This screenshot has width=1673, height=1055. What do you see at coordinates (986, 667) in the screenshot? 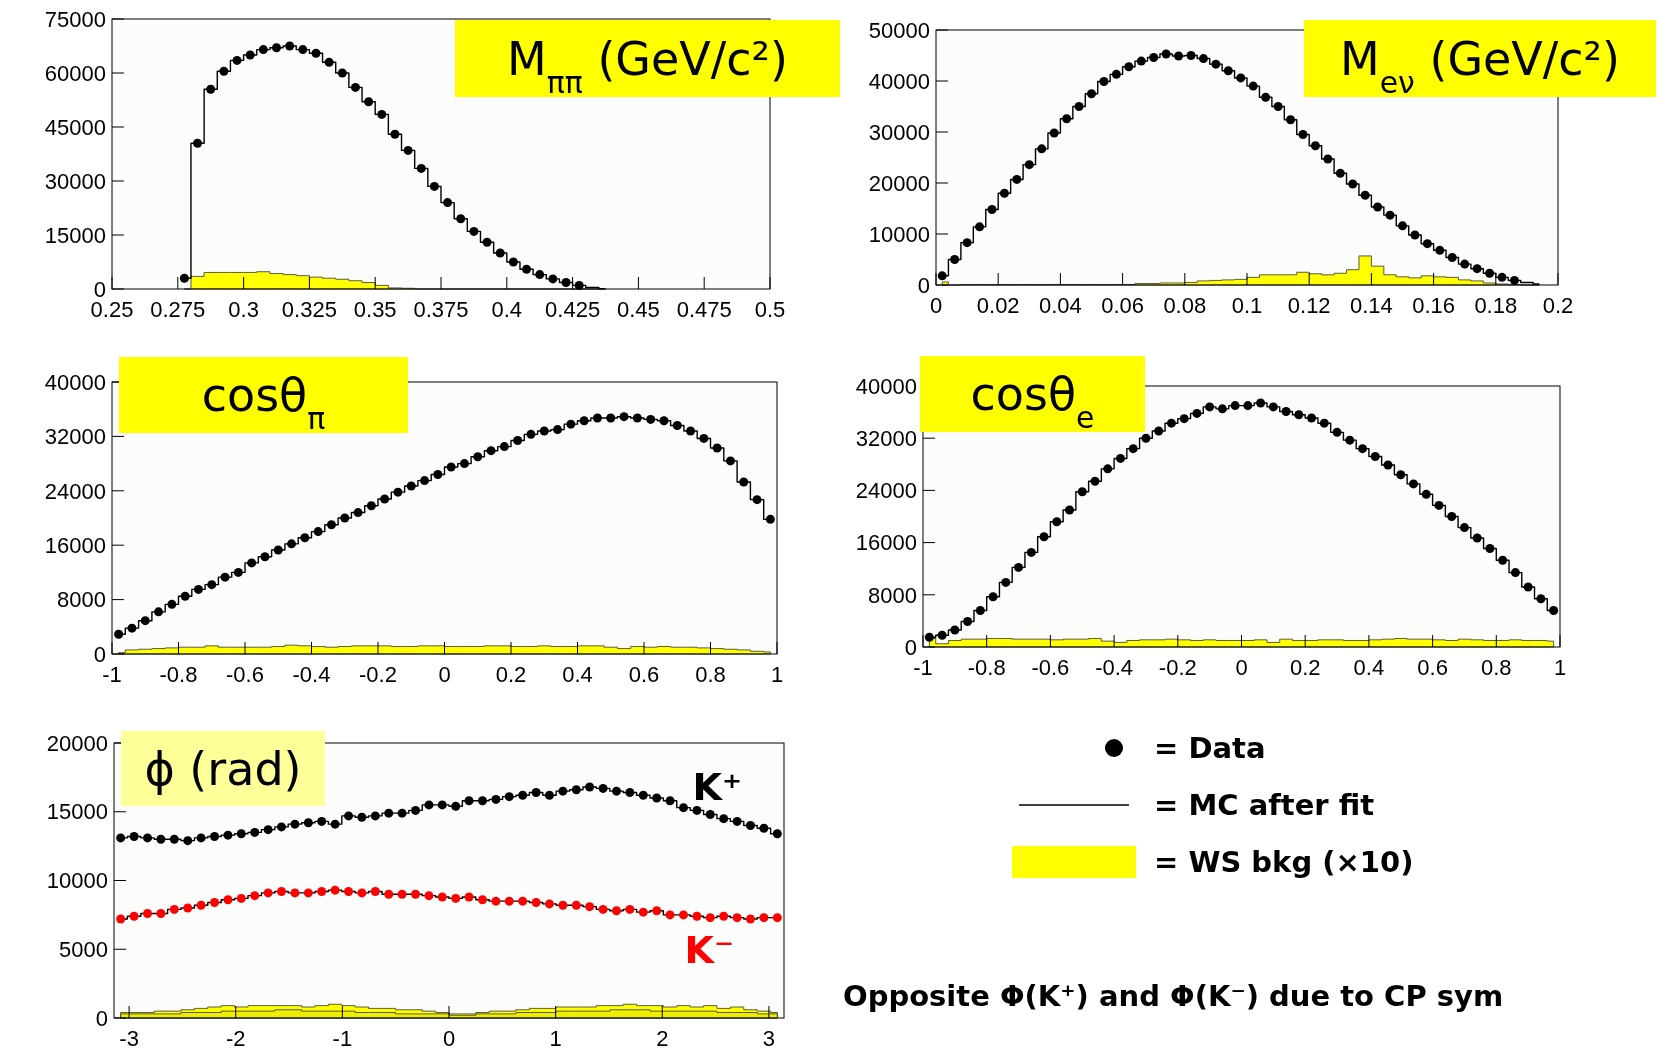
I see `x-tick-label: -0.8` at bounding box center [986, 667].